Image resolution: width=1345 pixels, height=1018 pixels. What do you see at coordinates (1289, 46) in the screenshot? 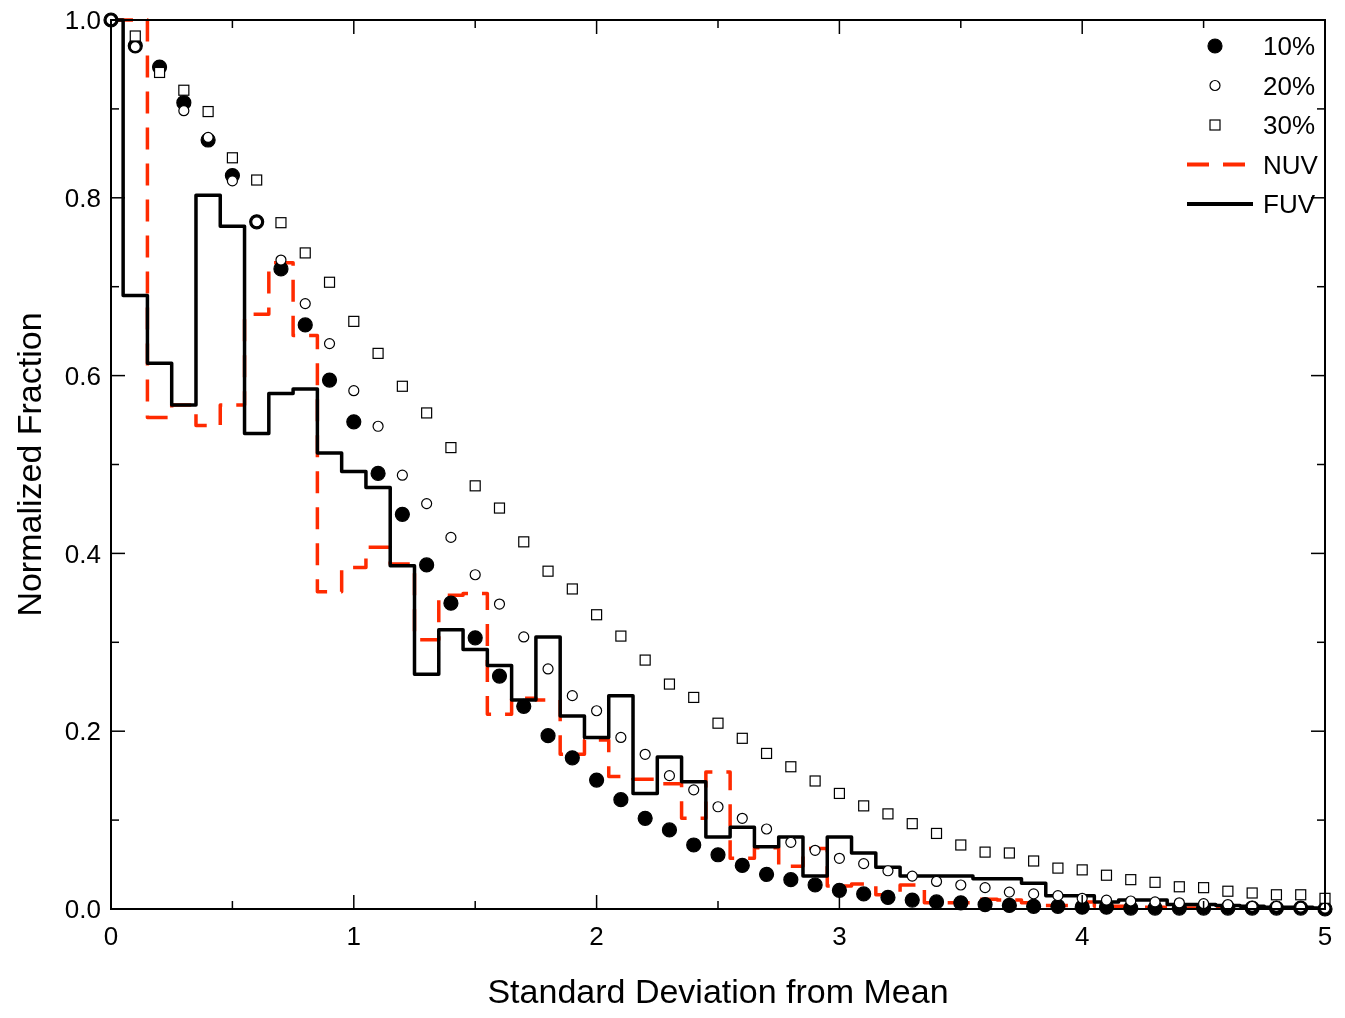
I see `legend-label: 10%` at bounding box center [1289, 46].